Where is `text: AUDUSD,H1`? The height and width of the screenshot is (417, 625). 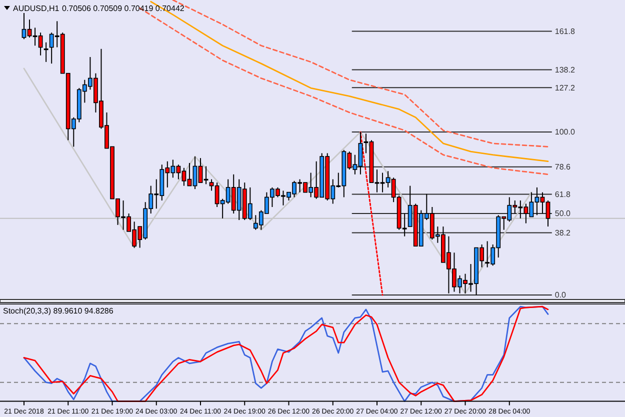
text: AUDUSD,H1 is located at coordinates (36, 8).